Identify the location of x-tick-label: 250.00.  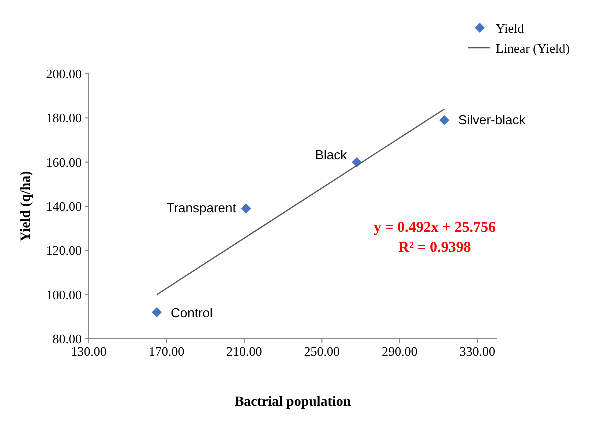
(322, 351).